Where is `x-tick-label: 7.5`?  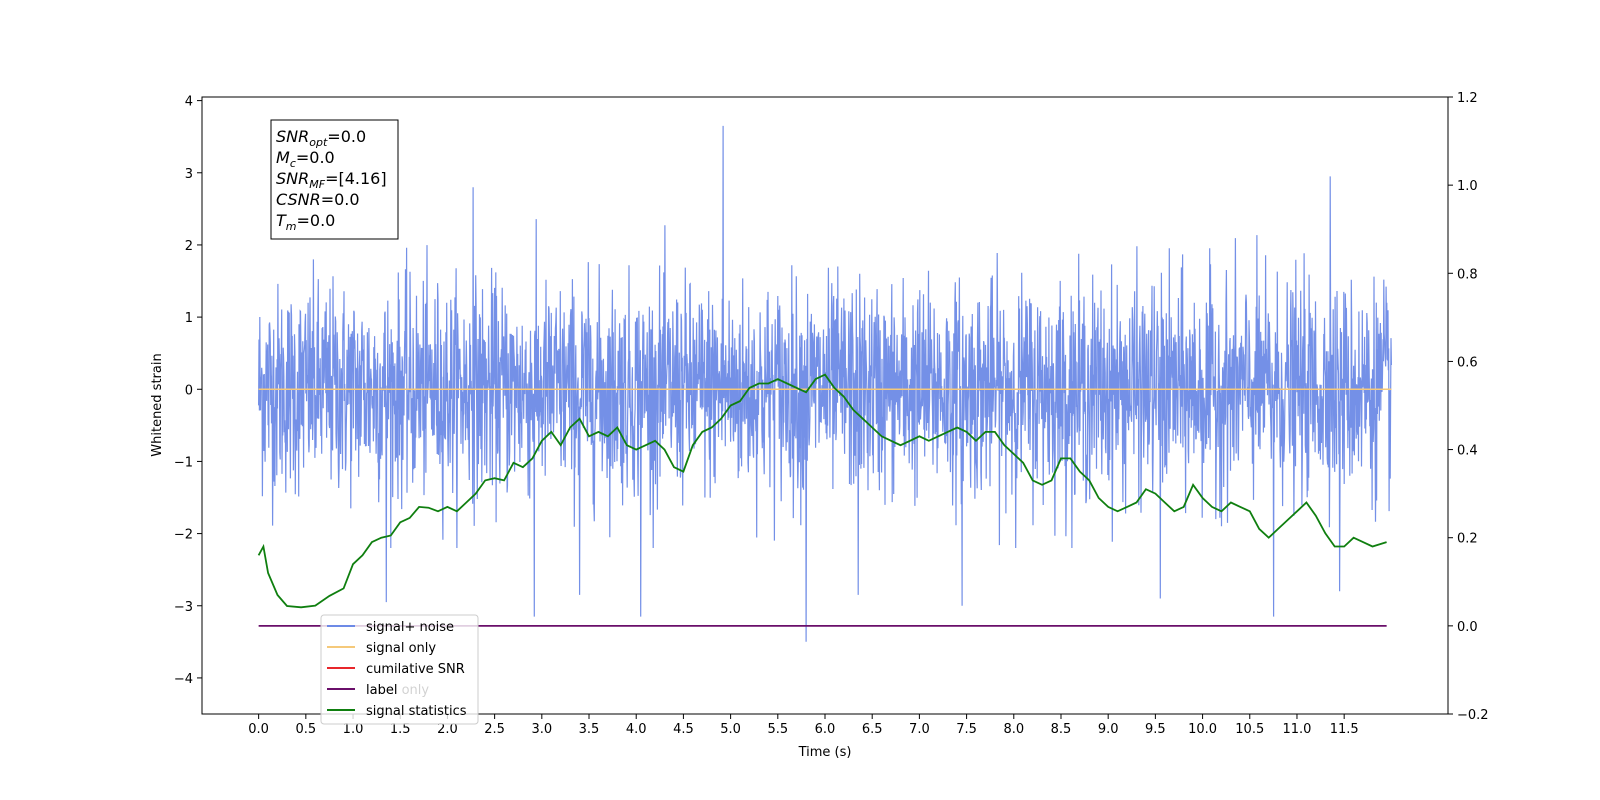 x-tick-label: 7.5 is located at coordinates (966, 729).